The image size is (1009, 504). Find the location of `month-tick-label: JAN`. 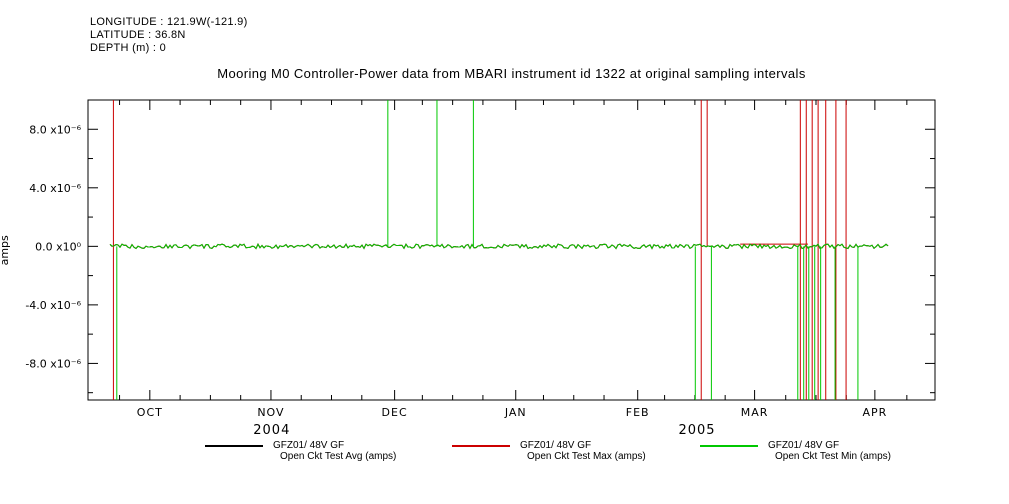

month-tick-label: JAN is located at coordinates (515, 412).